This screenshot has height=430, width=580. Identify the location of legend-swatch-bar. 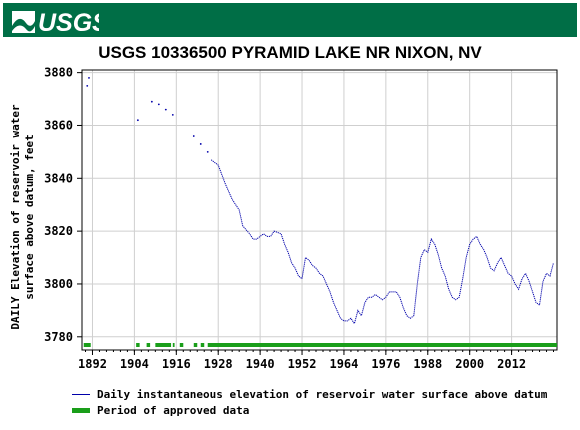
(81, 410).